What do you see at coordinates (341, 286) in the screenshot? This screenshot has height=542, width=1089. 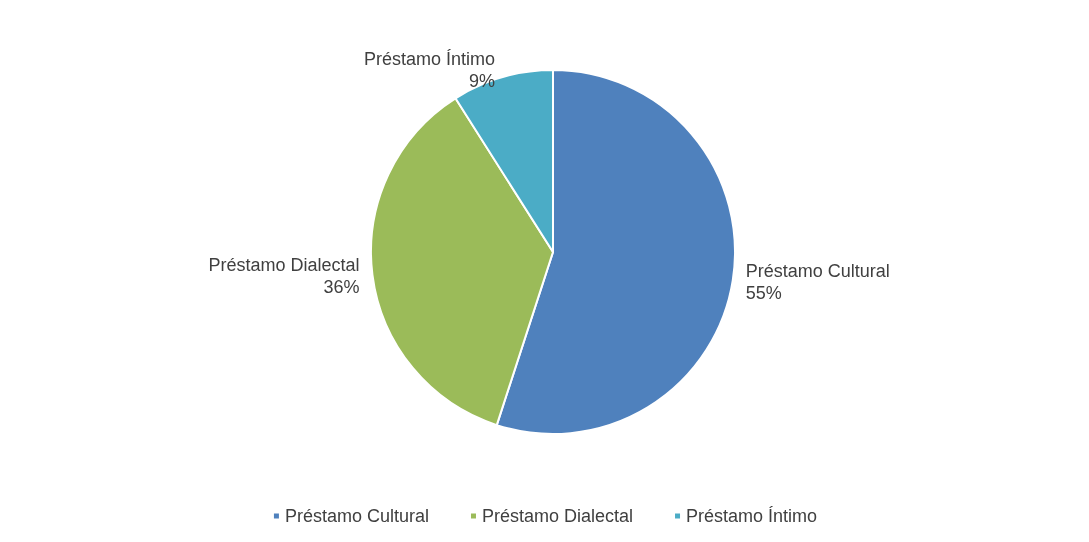 I see `data-label: 36%` at bounding box center [341, 286].